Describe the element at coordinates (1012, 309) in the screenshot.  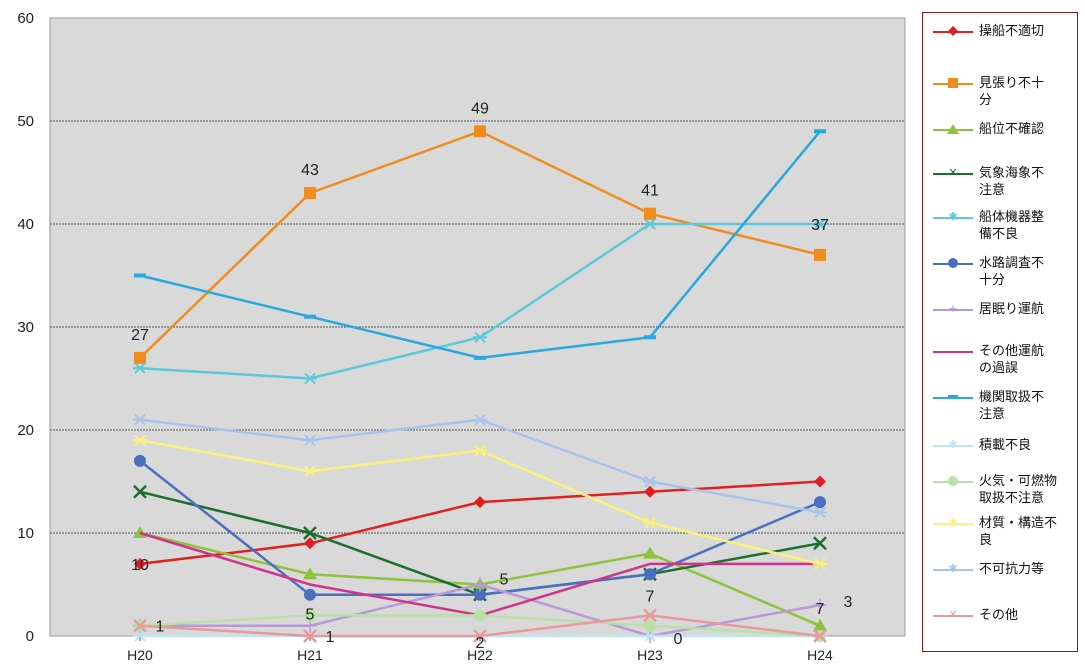
I see `legend-label: 居眠り運航` at that location.